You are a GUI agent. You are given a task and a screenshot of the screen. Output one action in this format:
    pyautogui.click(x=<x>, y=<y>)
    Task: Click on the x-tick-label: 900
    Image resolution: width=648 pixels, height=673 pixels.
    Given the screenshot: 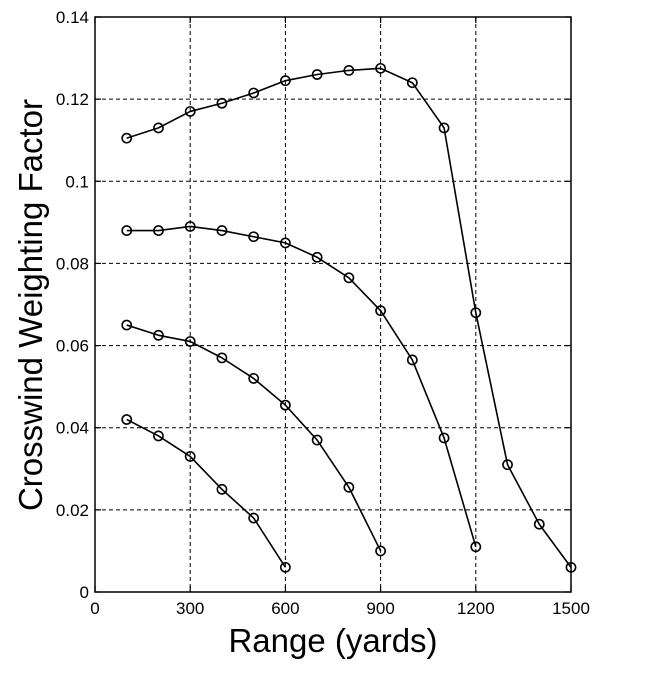 What is the action you would take?
    pyautogui.click(x=380, y=608)
    